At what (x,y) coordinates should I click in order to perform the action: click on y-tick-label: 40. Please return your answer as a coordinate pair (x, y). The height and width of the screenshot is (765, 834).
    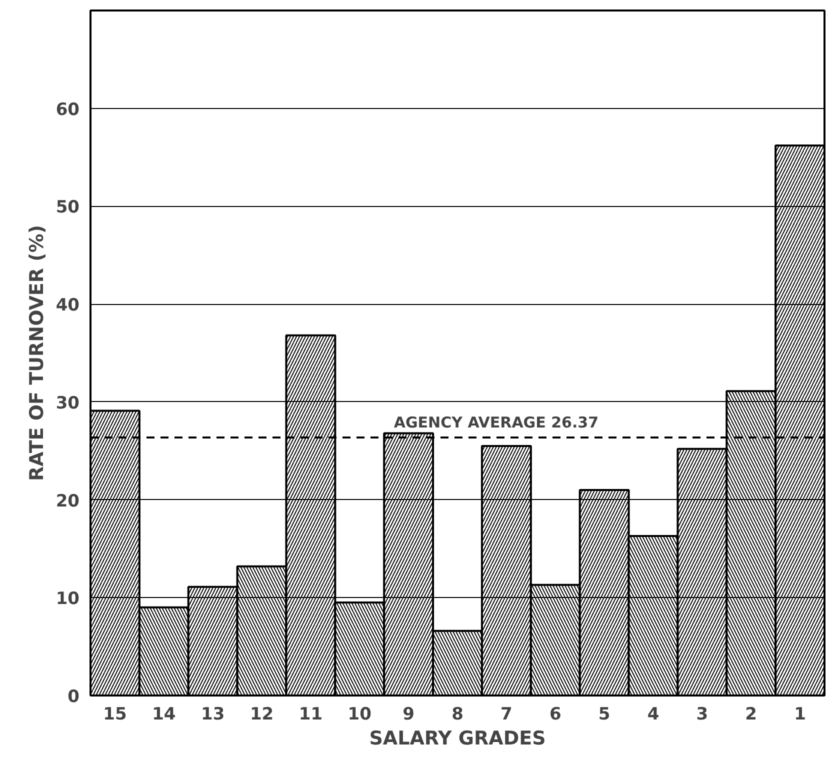
    Looking at the image, I should click on (68, 306).